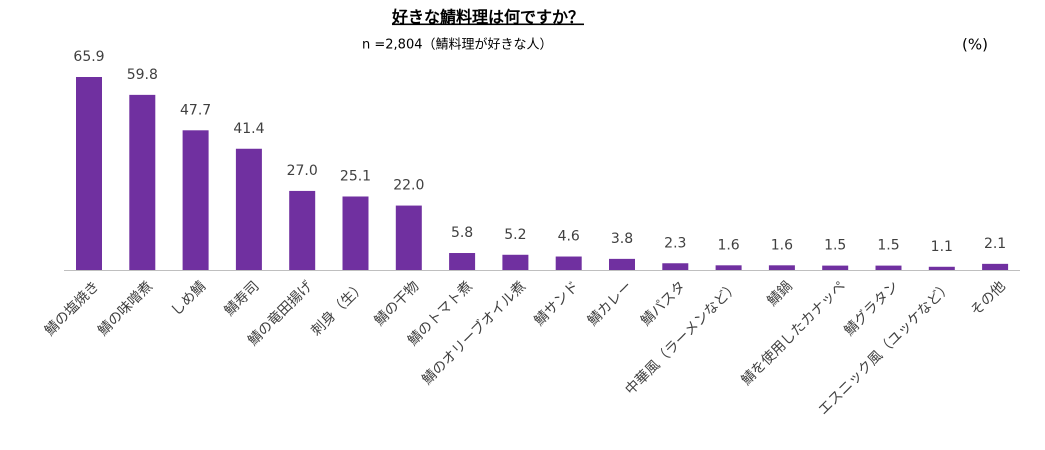 The width and height of the screenshot is (1045, 450). What do you see at coordinates (242, 299) in the screenshot?
I see `x-tick-label: 鯖寿司` at bounding box center [242, 299].